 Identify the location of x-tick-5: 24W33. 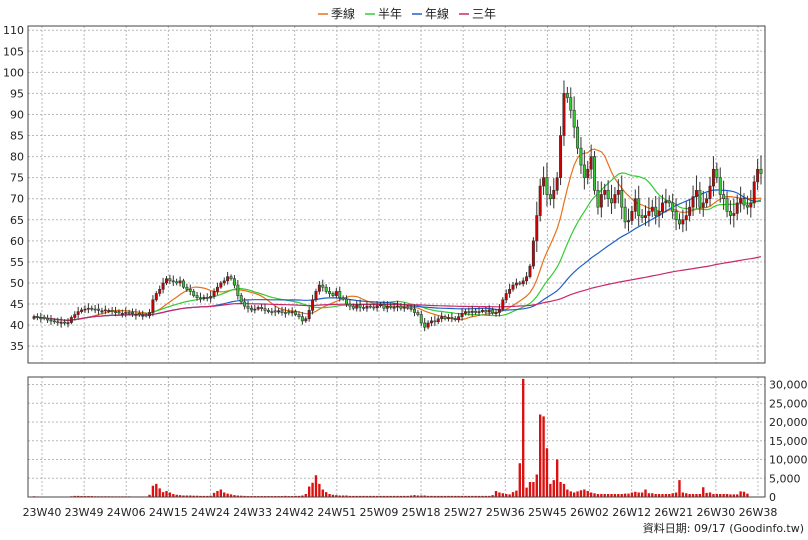
(252, 512).